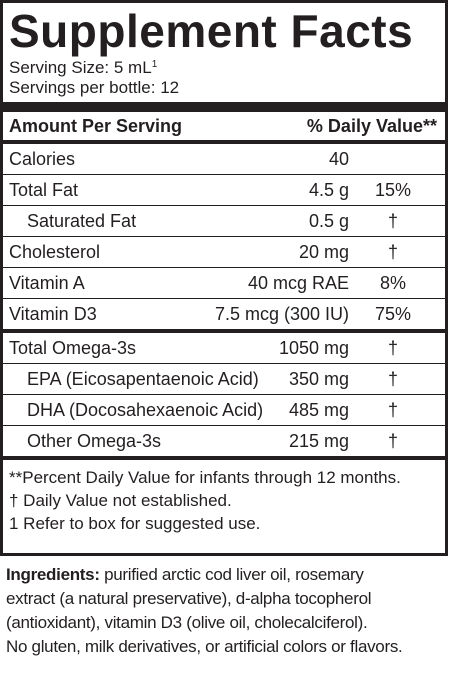  I want to click on nutrient-name: Calories, so click(42, 159).